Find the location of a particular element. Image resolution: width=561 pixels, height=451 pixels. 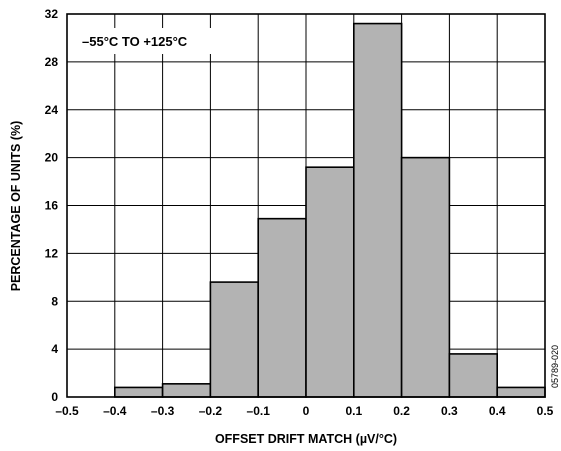

x-tick-label: 0 is located at coordinates (306, 411).